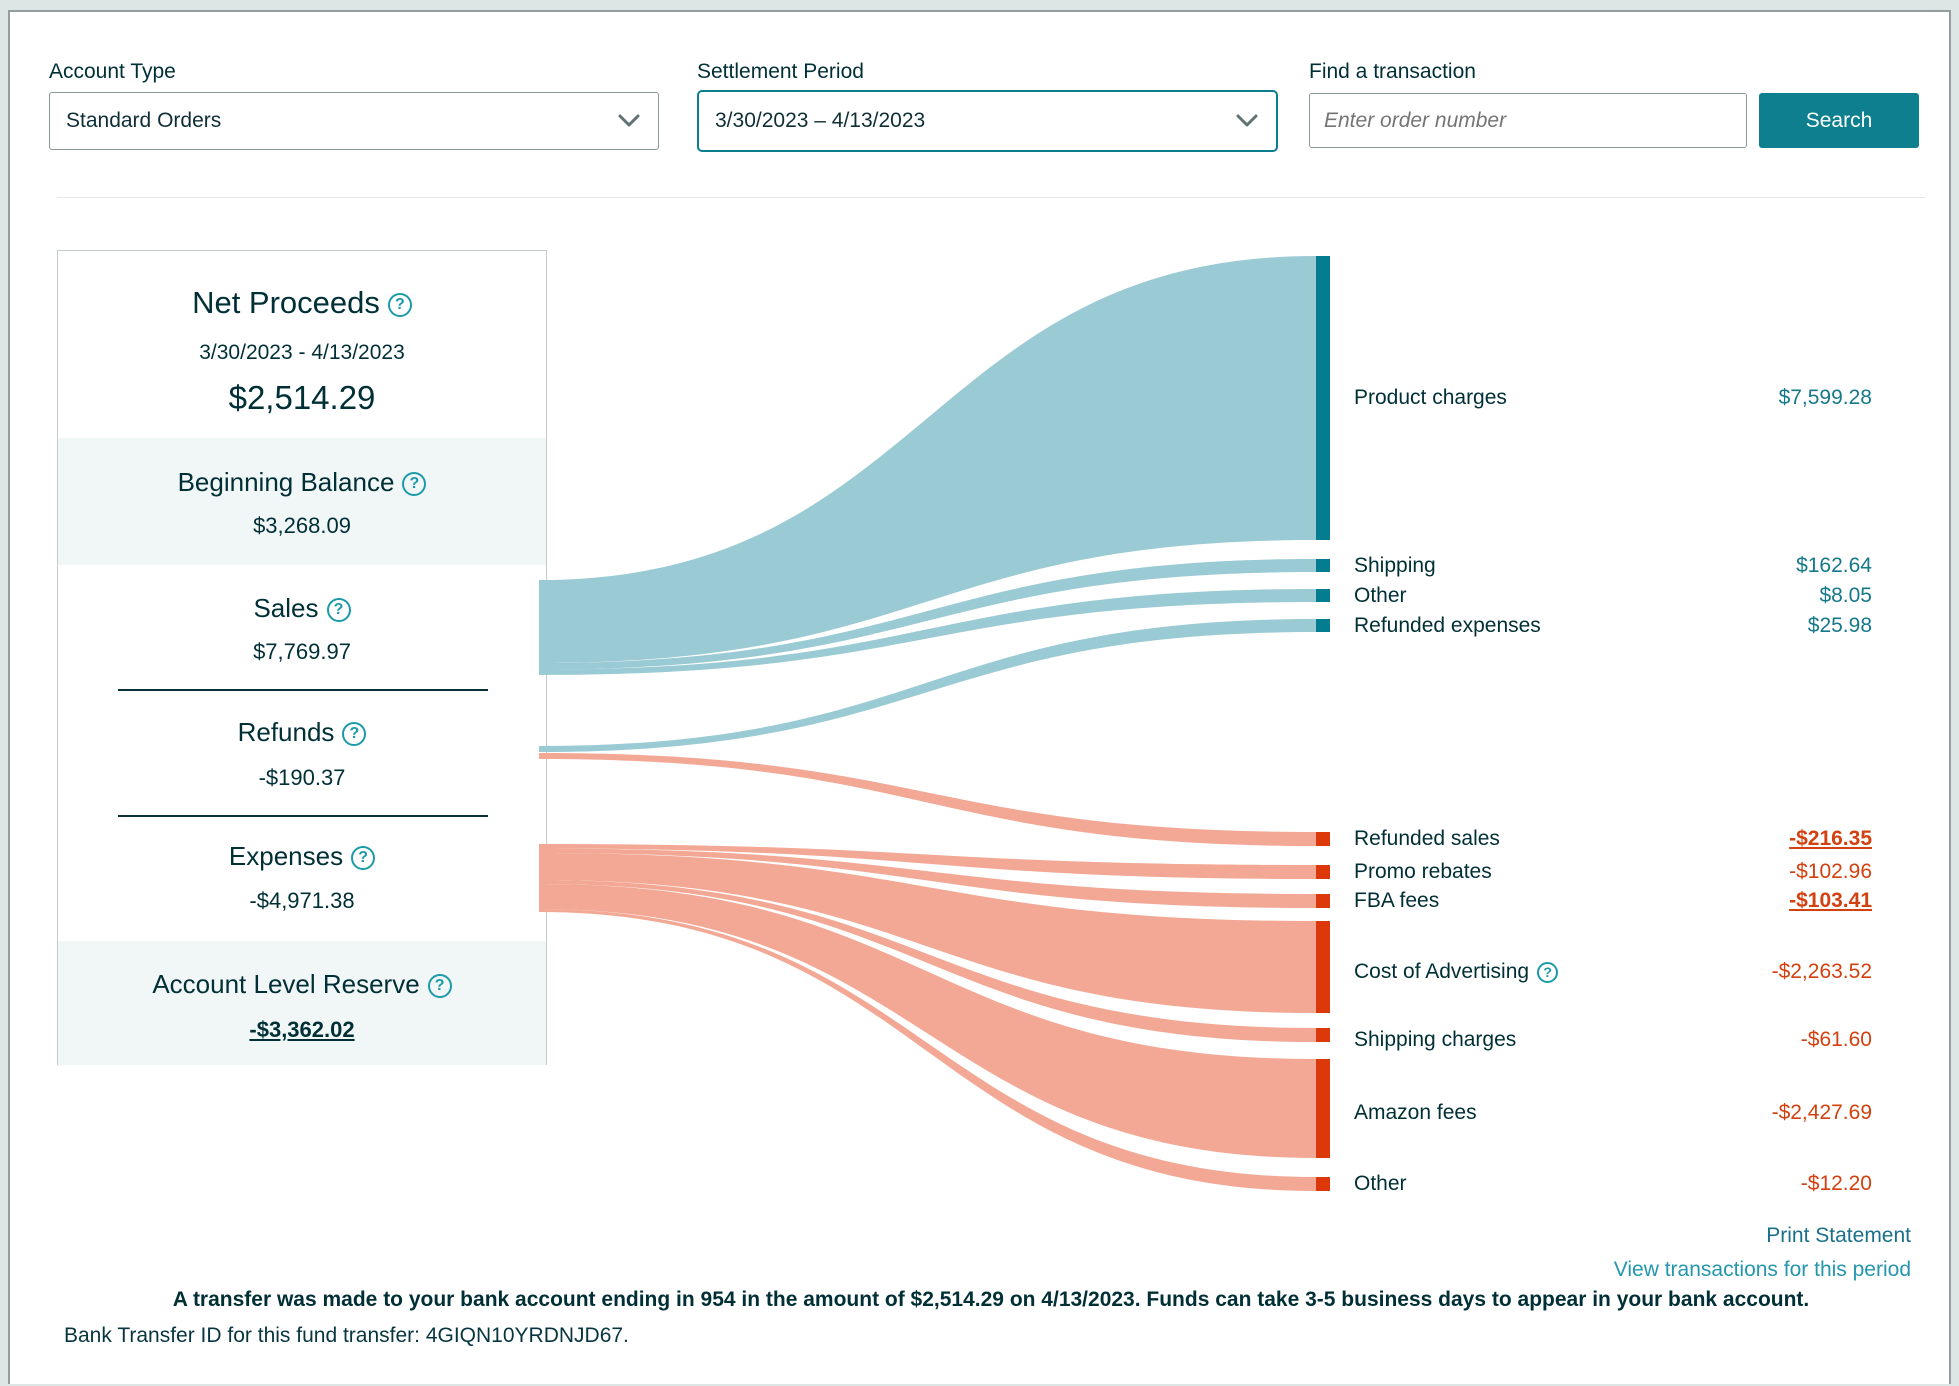  I want to click on refunds-help-icon: ?, so click(354, 734).